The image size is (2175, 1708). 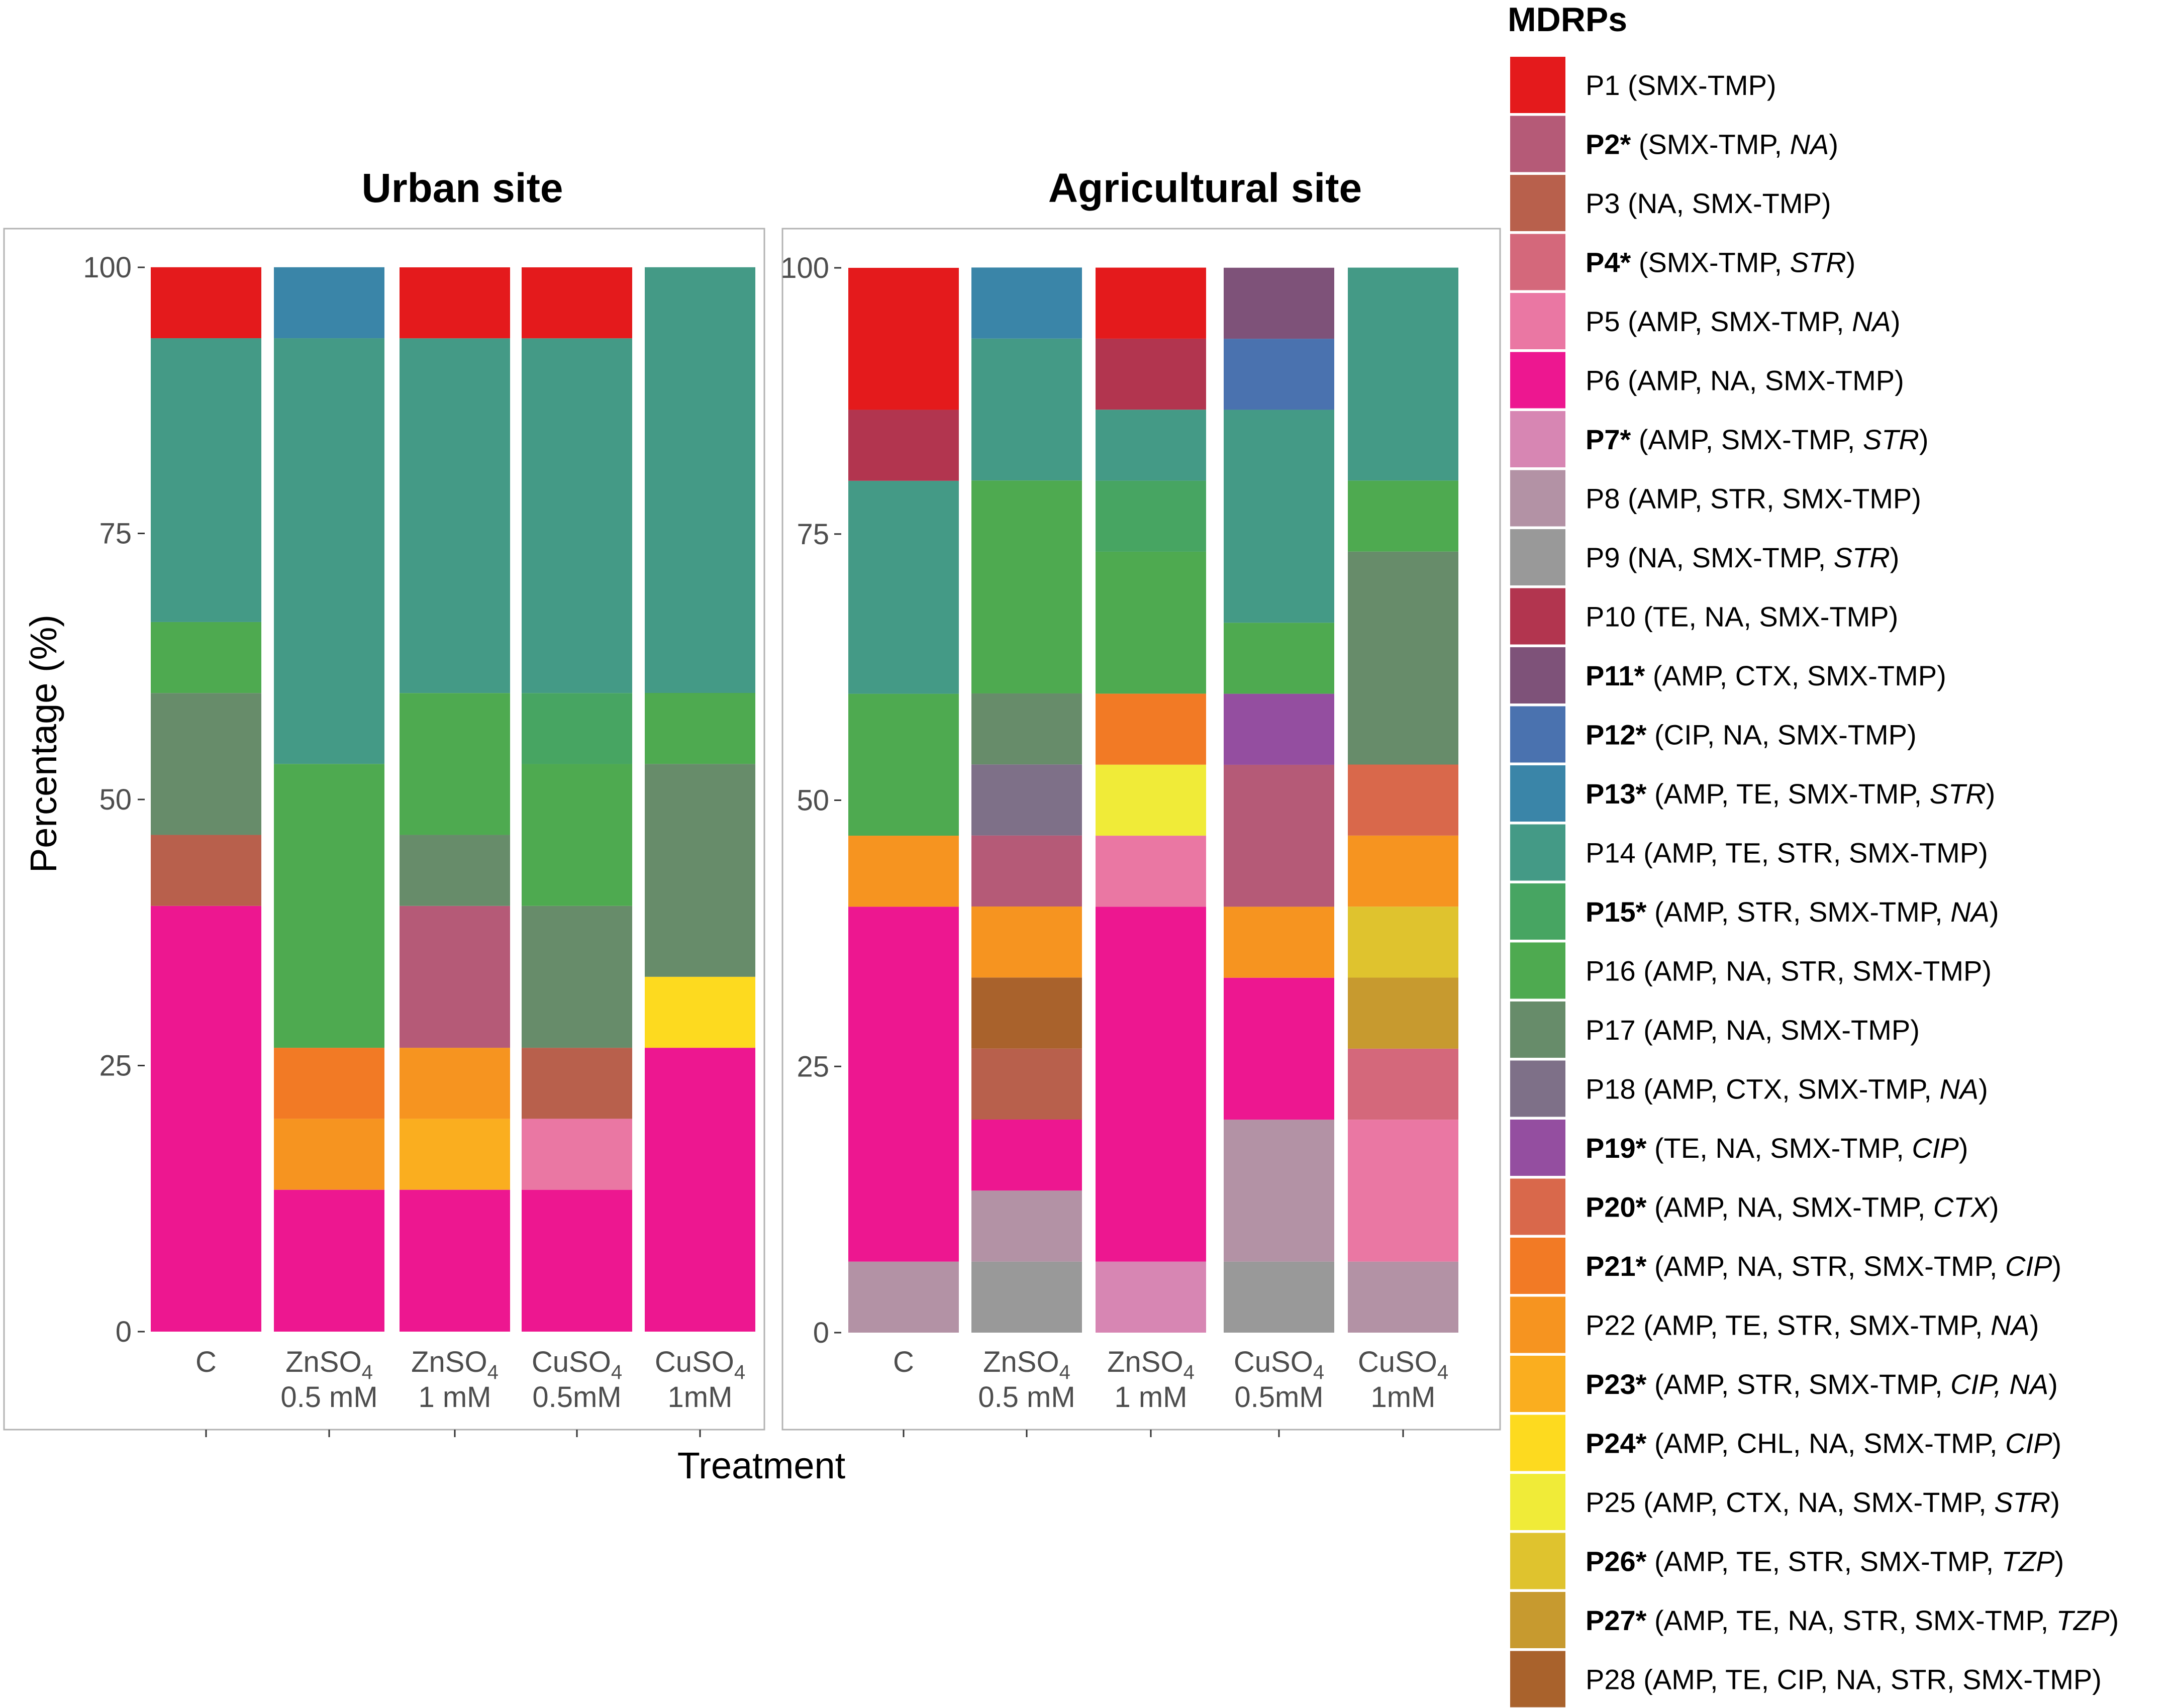 I want to click on y-tick-label: 25, so click(x=813, y=1066).